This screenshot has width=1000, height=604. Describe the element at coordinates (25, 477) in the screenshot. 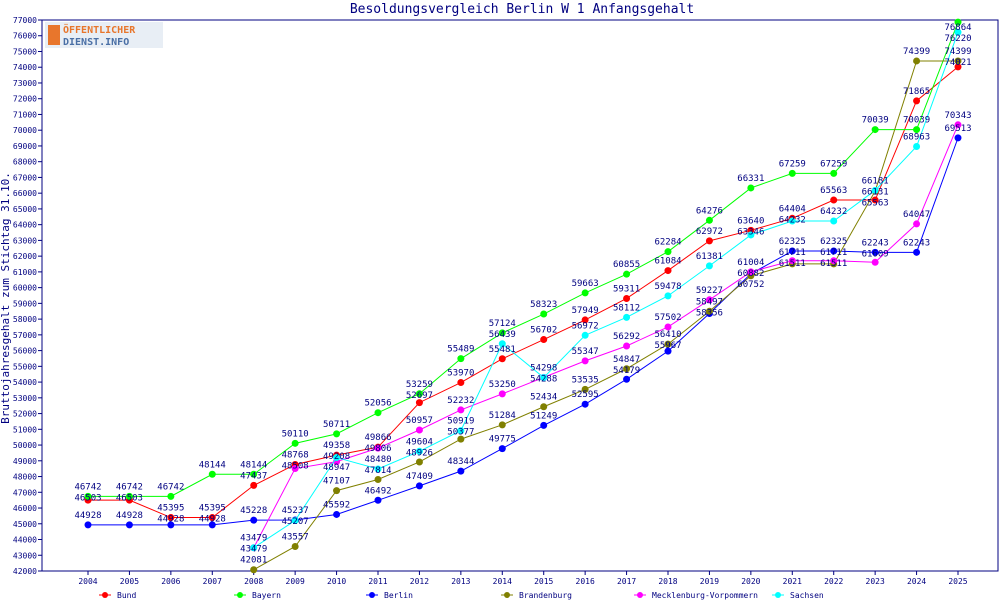

I see `y-tick-label: 48000` at that location.